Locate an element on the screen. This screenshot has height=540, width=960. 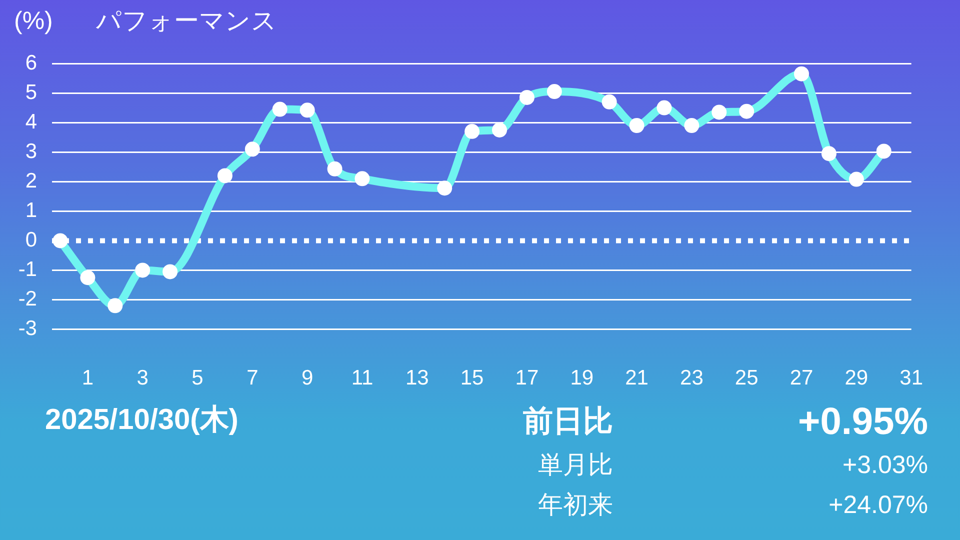
text: +3.03% is located at coordinates (885, 464).